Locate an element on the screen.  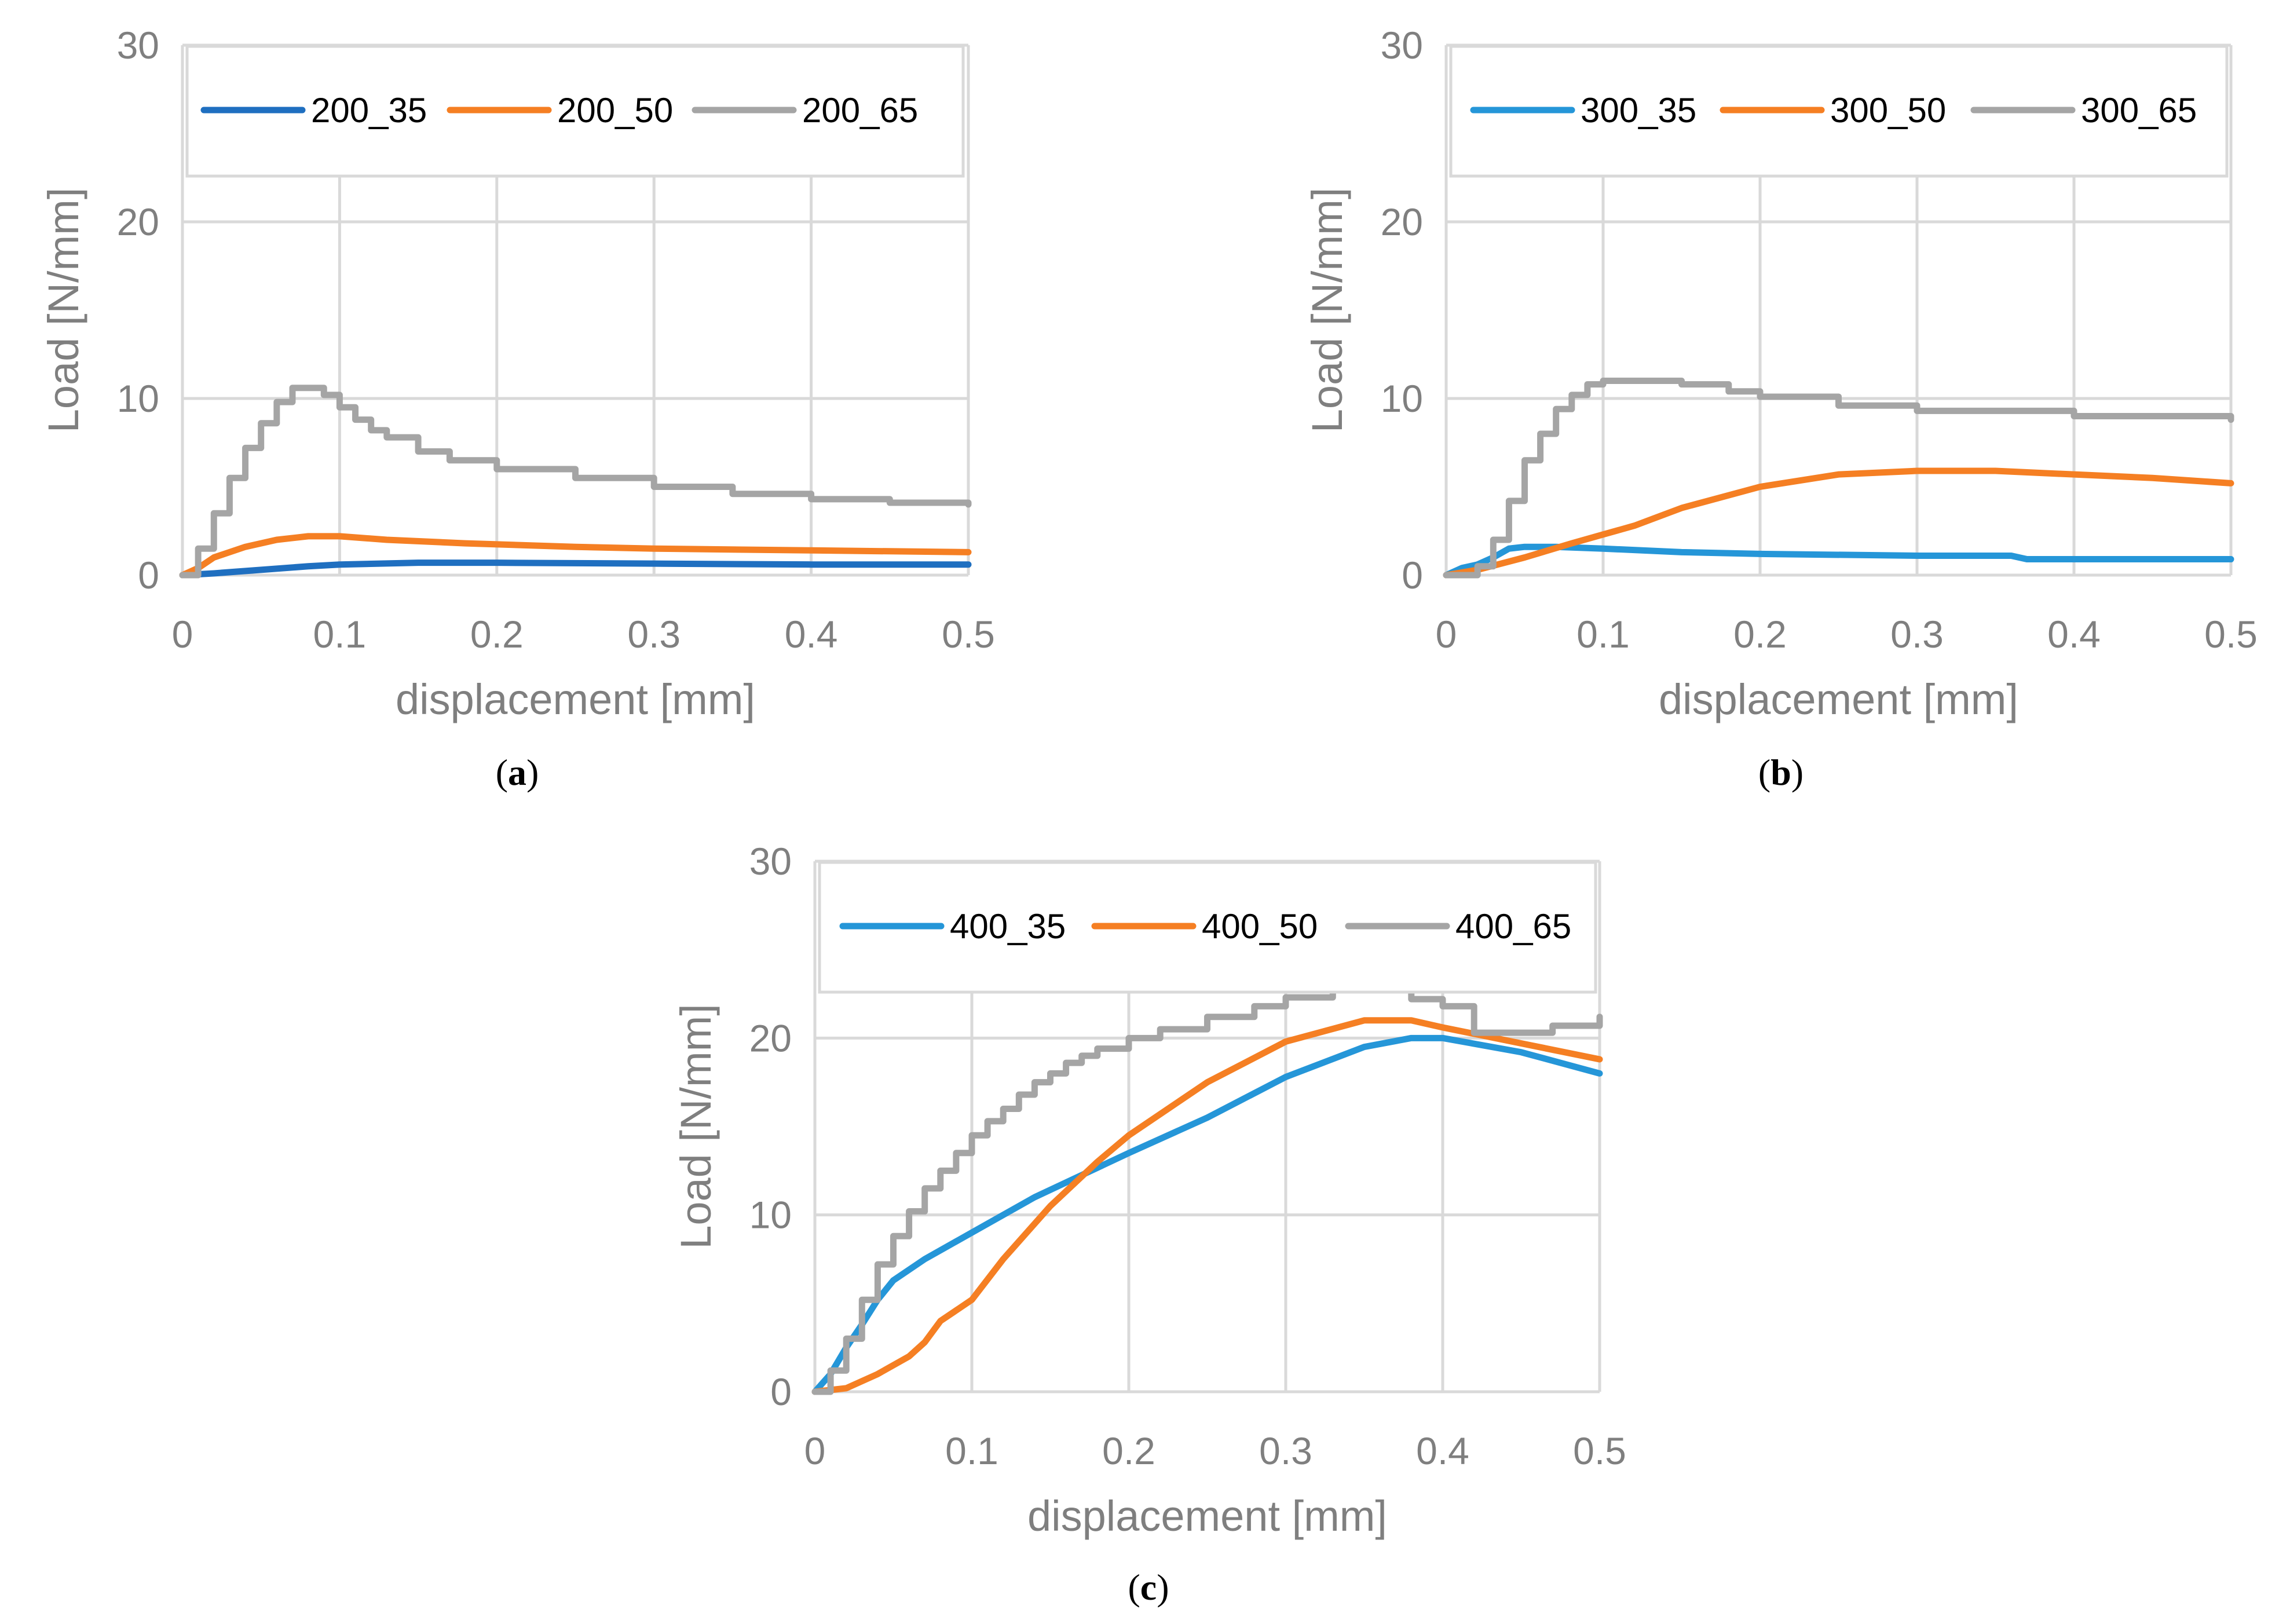
legend-label: 400_50 is located at coordinates (1260, 926).